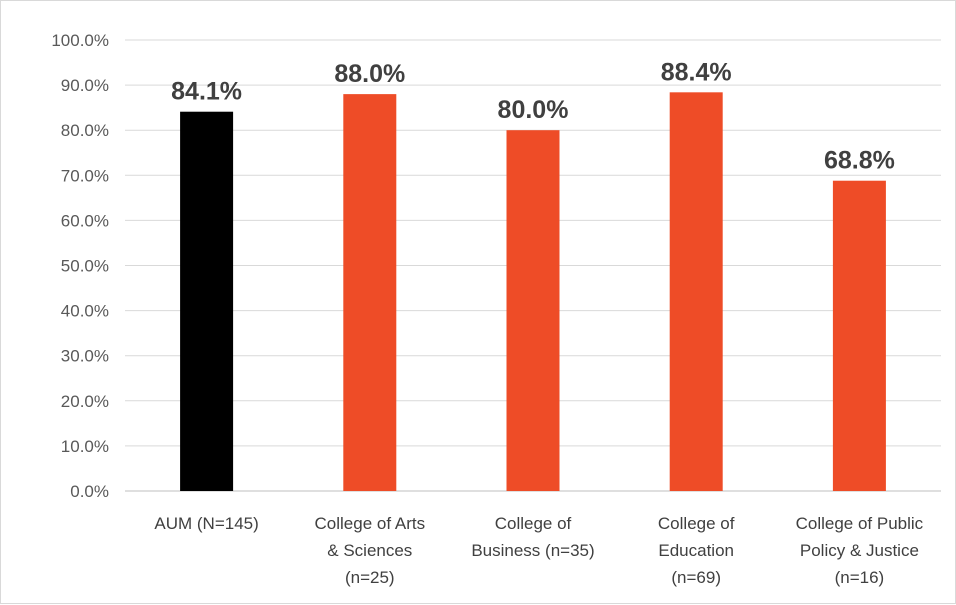  Describe the element at coordinates (369, 74) in the screenshot. I see `data-label: 88.0%` at that location.